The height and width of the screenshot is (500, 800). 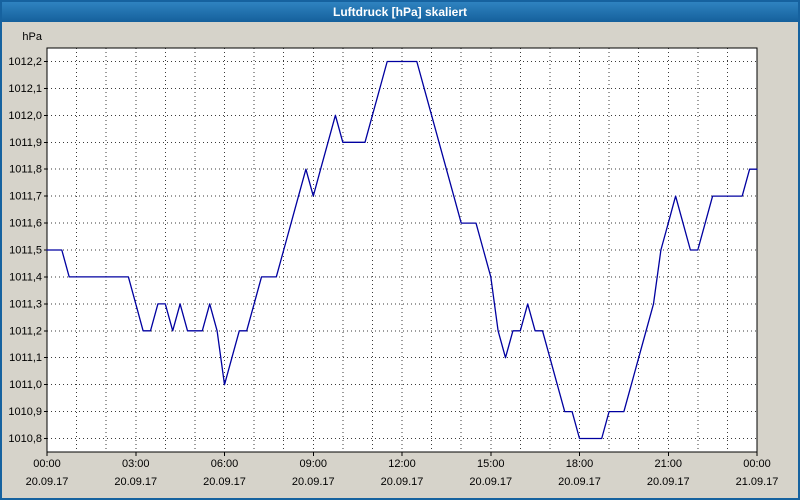 I want to click on y-tick-label: 1010,8, so click(x=25, y=439).